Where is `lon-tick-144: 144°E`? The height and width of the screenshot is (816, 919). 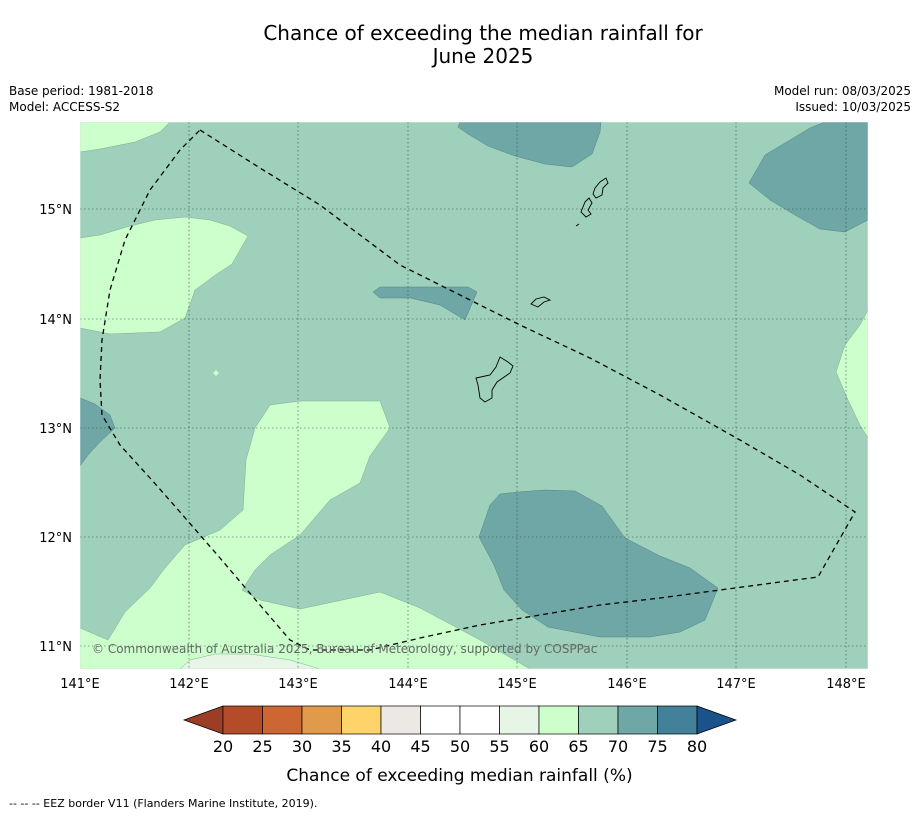
lon-tick-144: 144°E is located at coordinates (408, 684).